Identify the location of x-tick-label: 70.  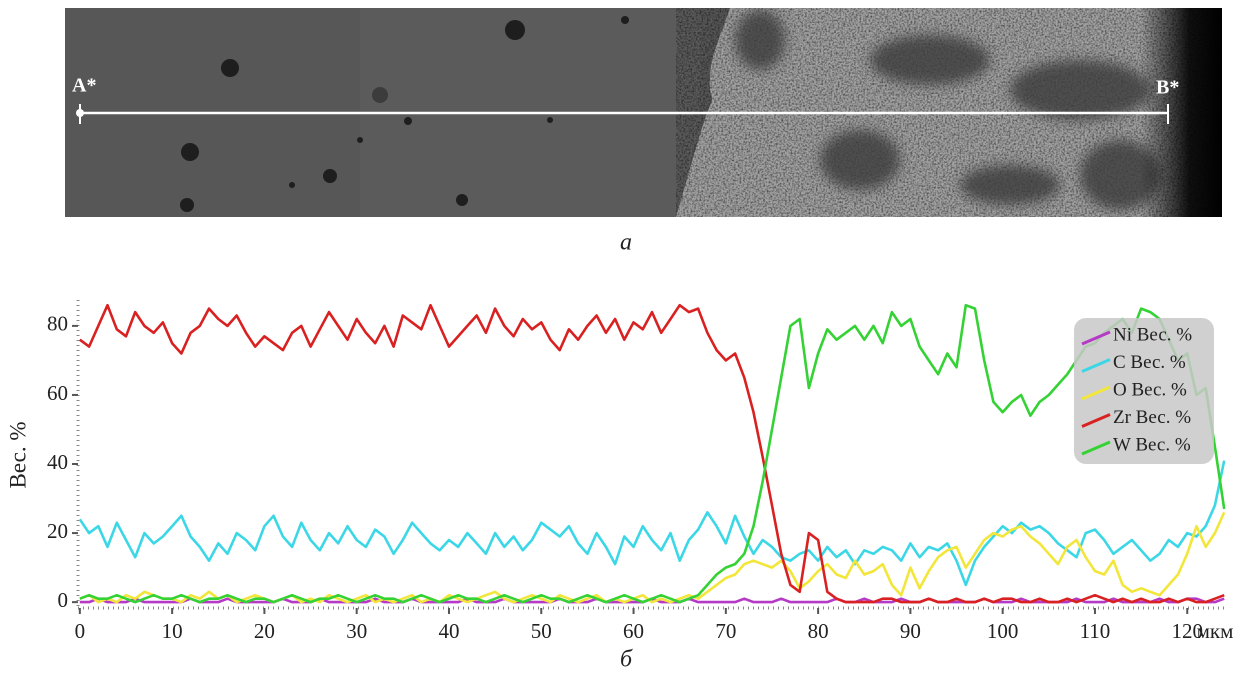
(725, 631).